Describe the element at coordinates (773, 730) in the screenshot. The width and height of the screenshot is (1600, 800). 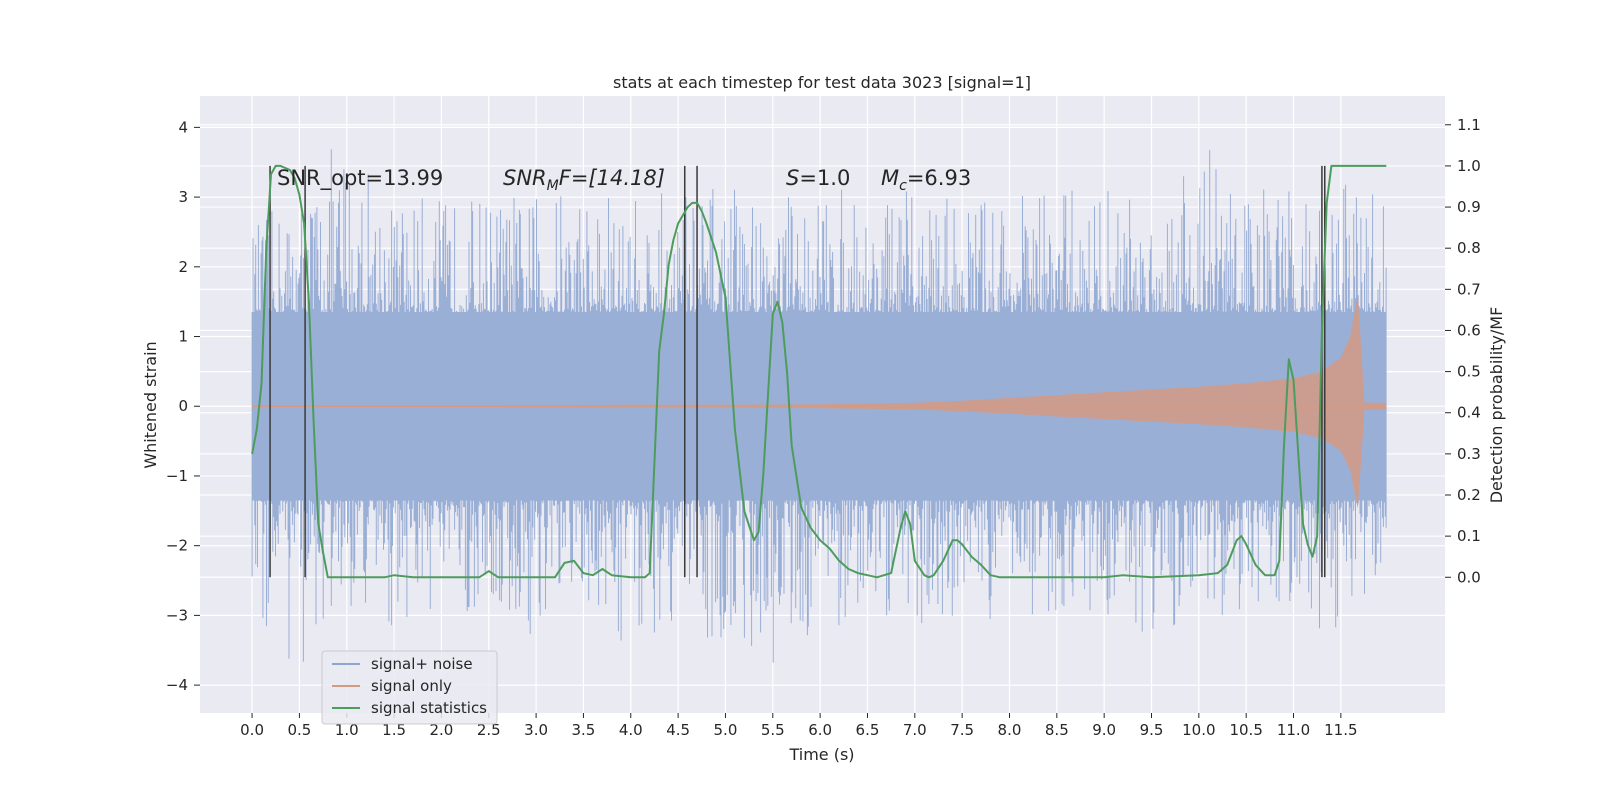
I see `x-tick-label: 5.5` at that location.